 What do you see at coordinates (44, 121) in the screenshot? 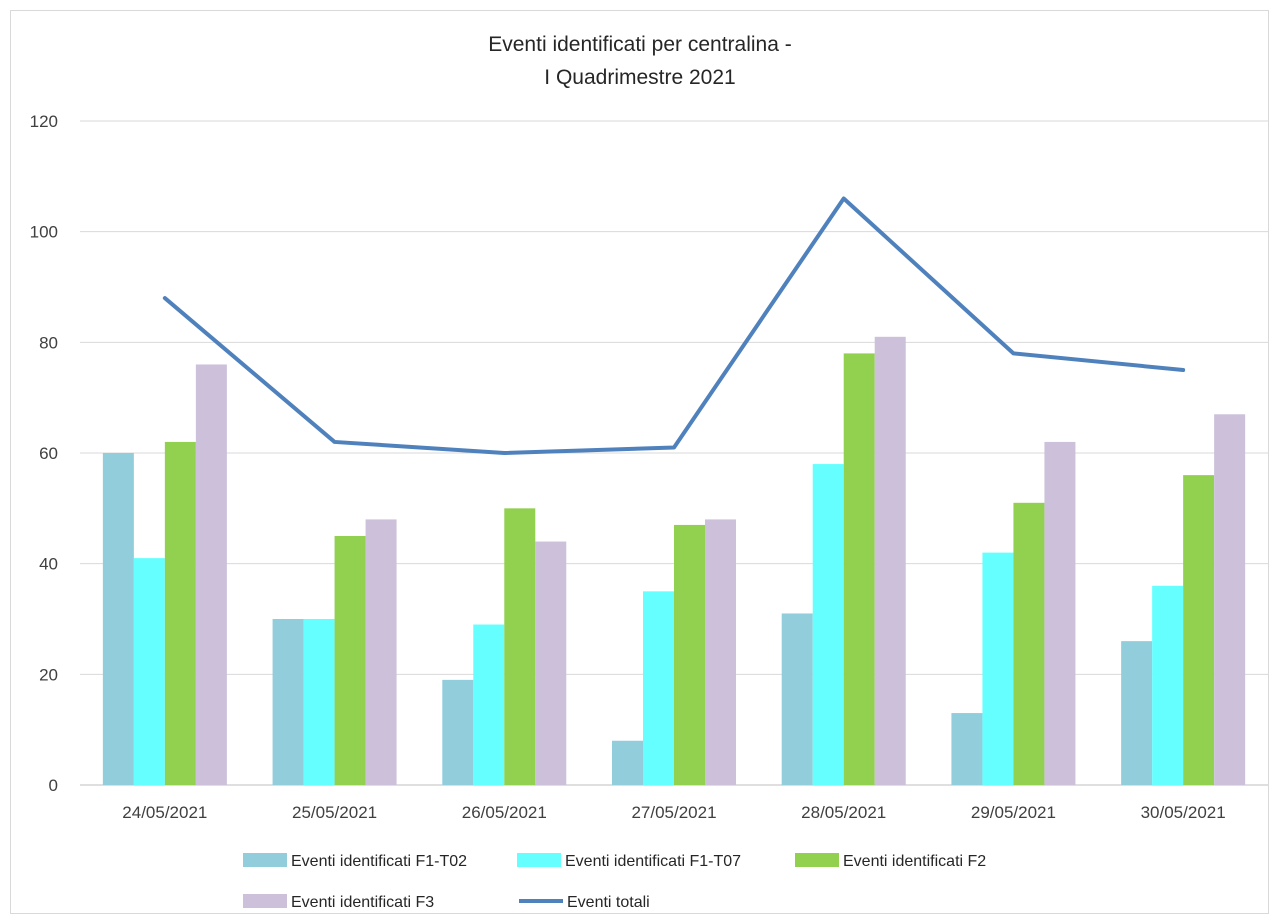
I see `y-tick-label: 120` at bounding box center [44, 121].